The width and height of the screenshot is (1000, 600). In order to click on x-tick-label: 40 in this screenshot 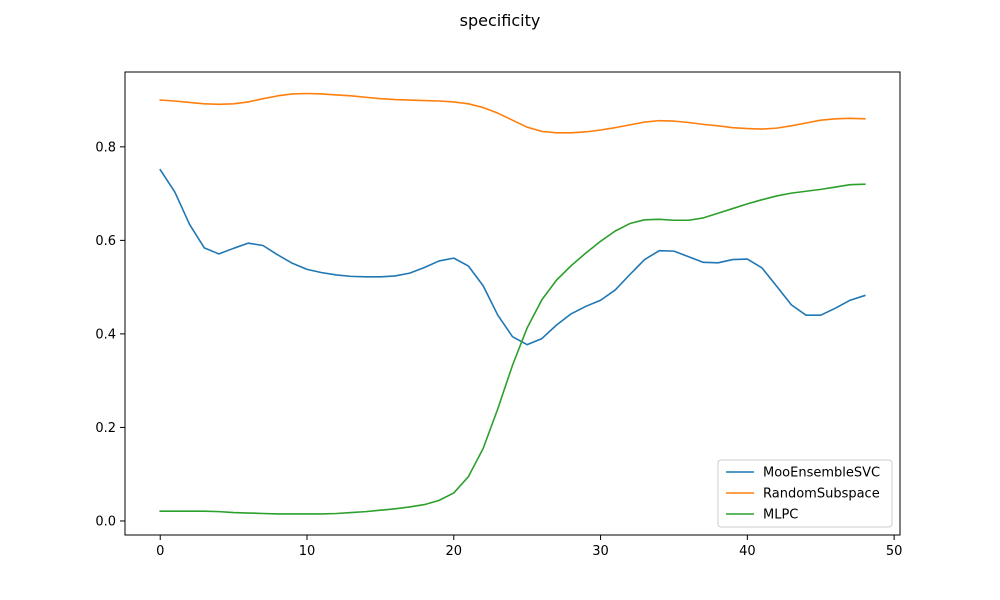, I will do `click(747, 551)`.